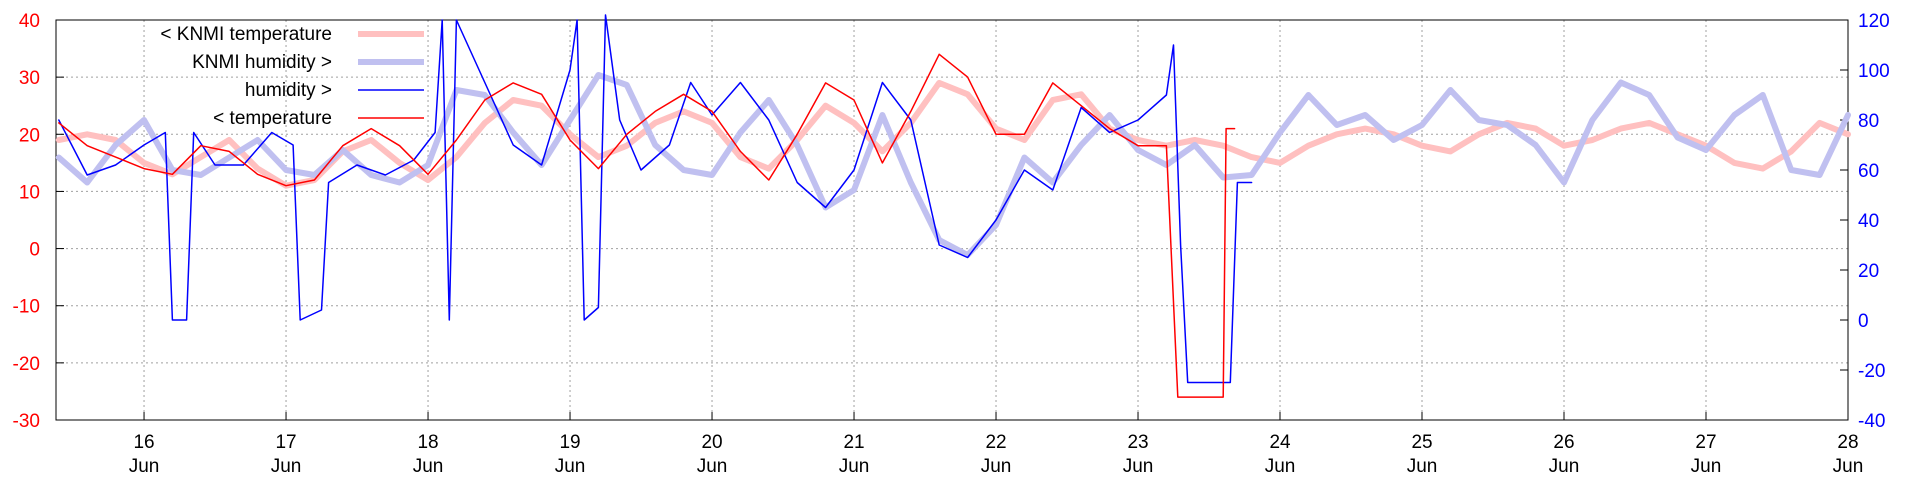 This screenshot has height=480, width=1920. I want to click on left-axis: -30 -20 -10 0 10 20 30 40, so click(38, 221).